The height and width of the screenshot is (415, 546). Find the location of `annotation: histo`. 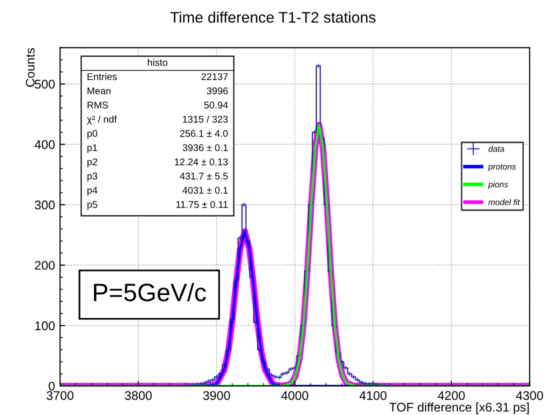

annotation: histo is located at coordinates (158, 62).